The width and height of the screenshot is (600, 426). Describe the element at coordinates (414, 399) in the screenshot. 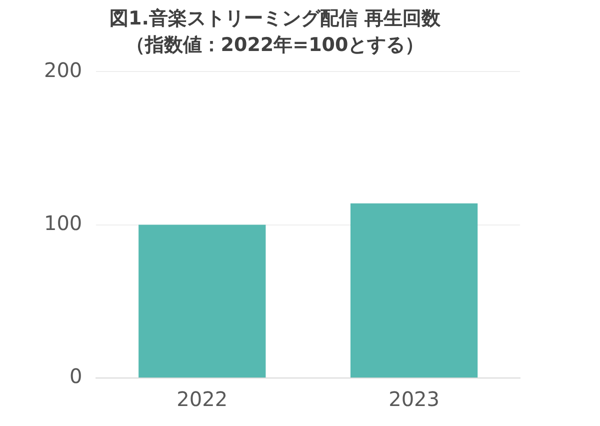

I see `x-tick-label: 2023` at that location.